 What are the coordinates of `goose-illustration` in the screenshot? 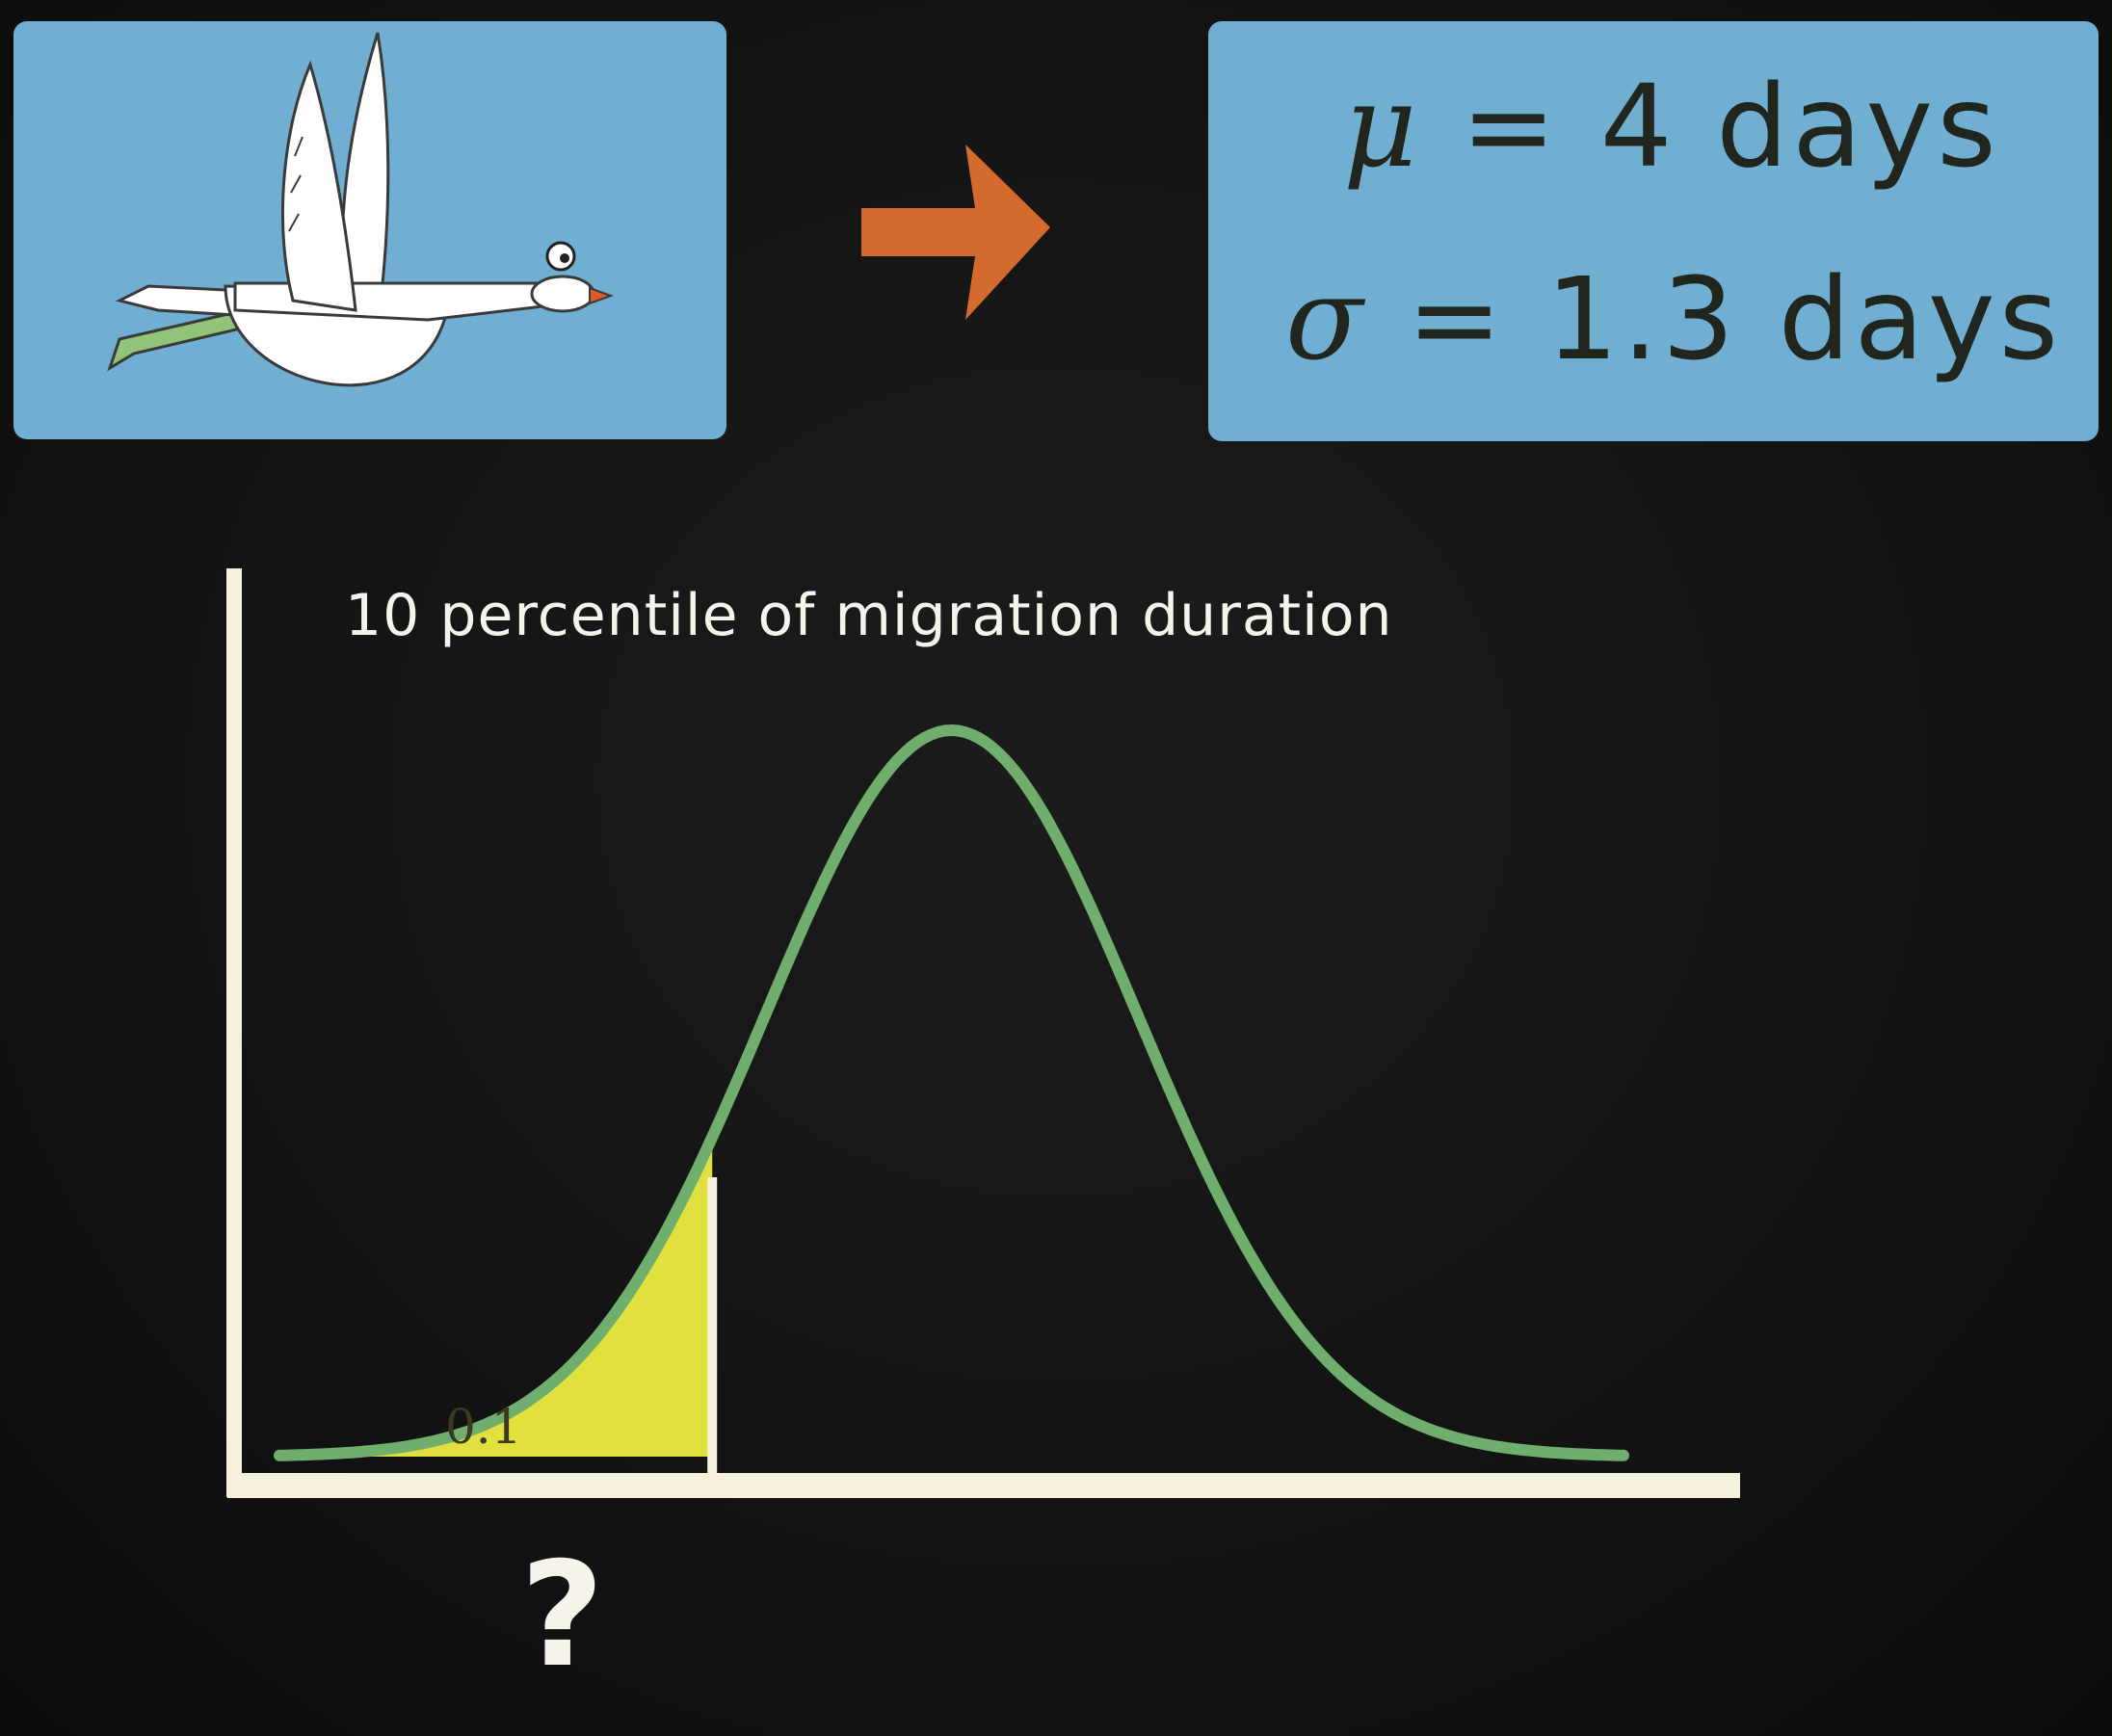 It's located at (360, 210).